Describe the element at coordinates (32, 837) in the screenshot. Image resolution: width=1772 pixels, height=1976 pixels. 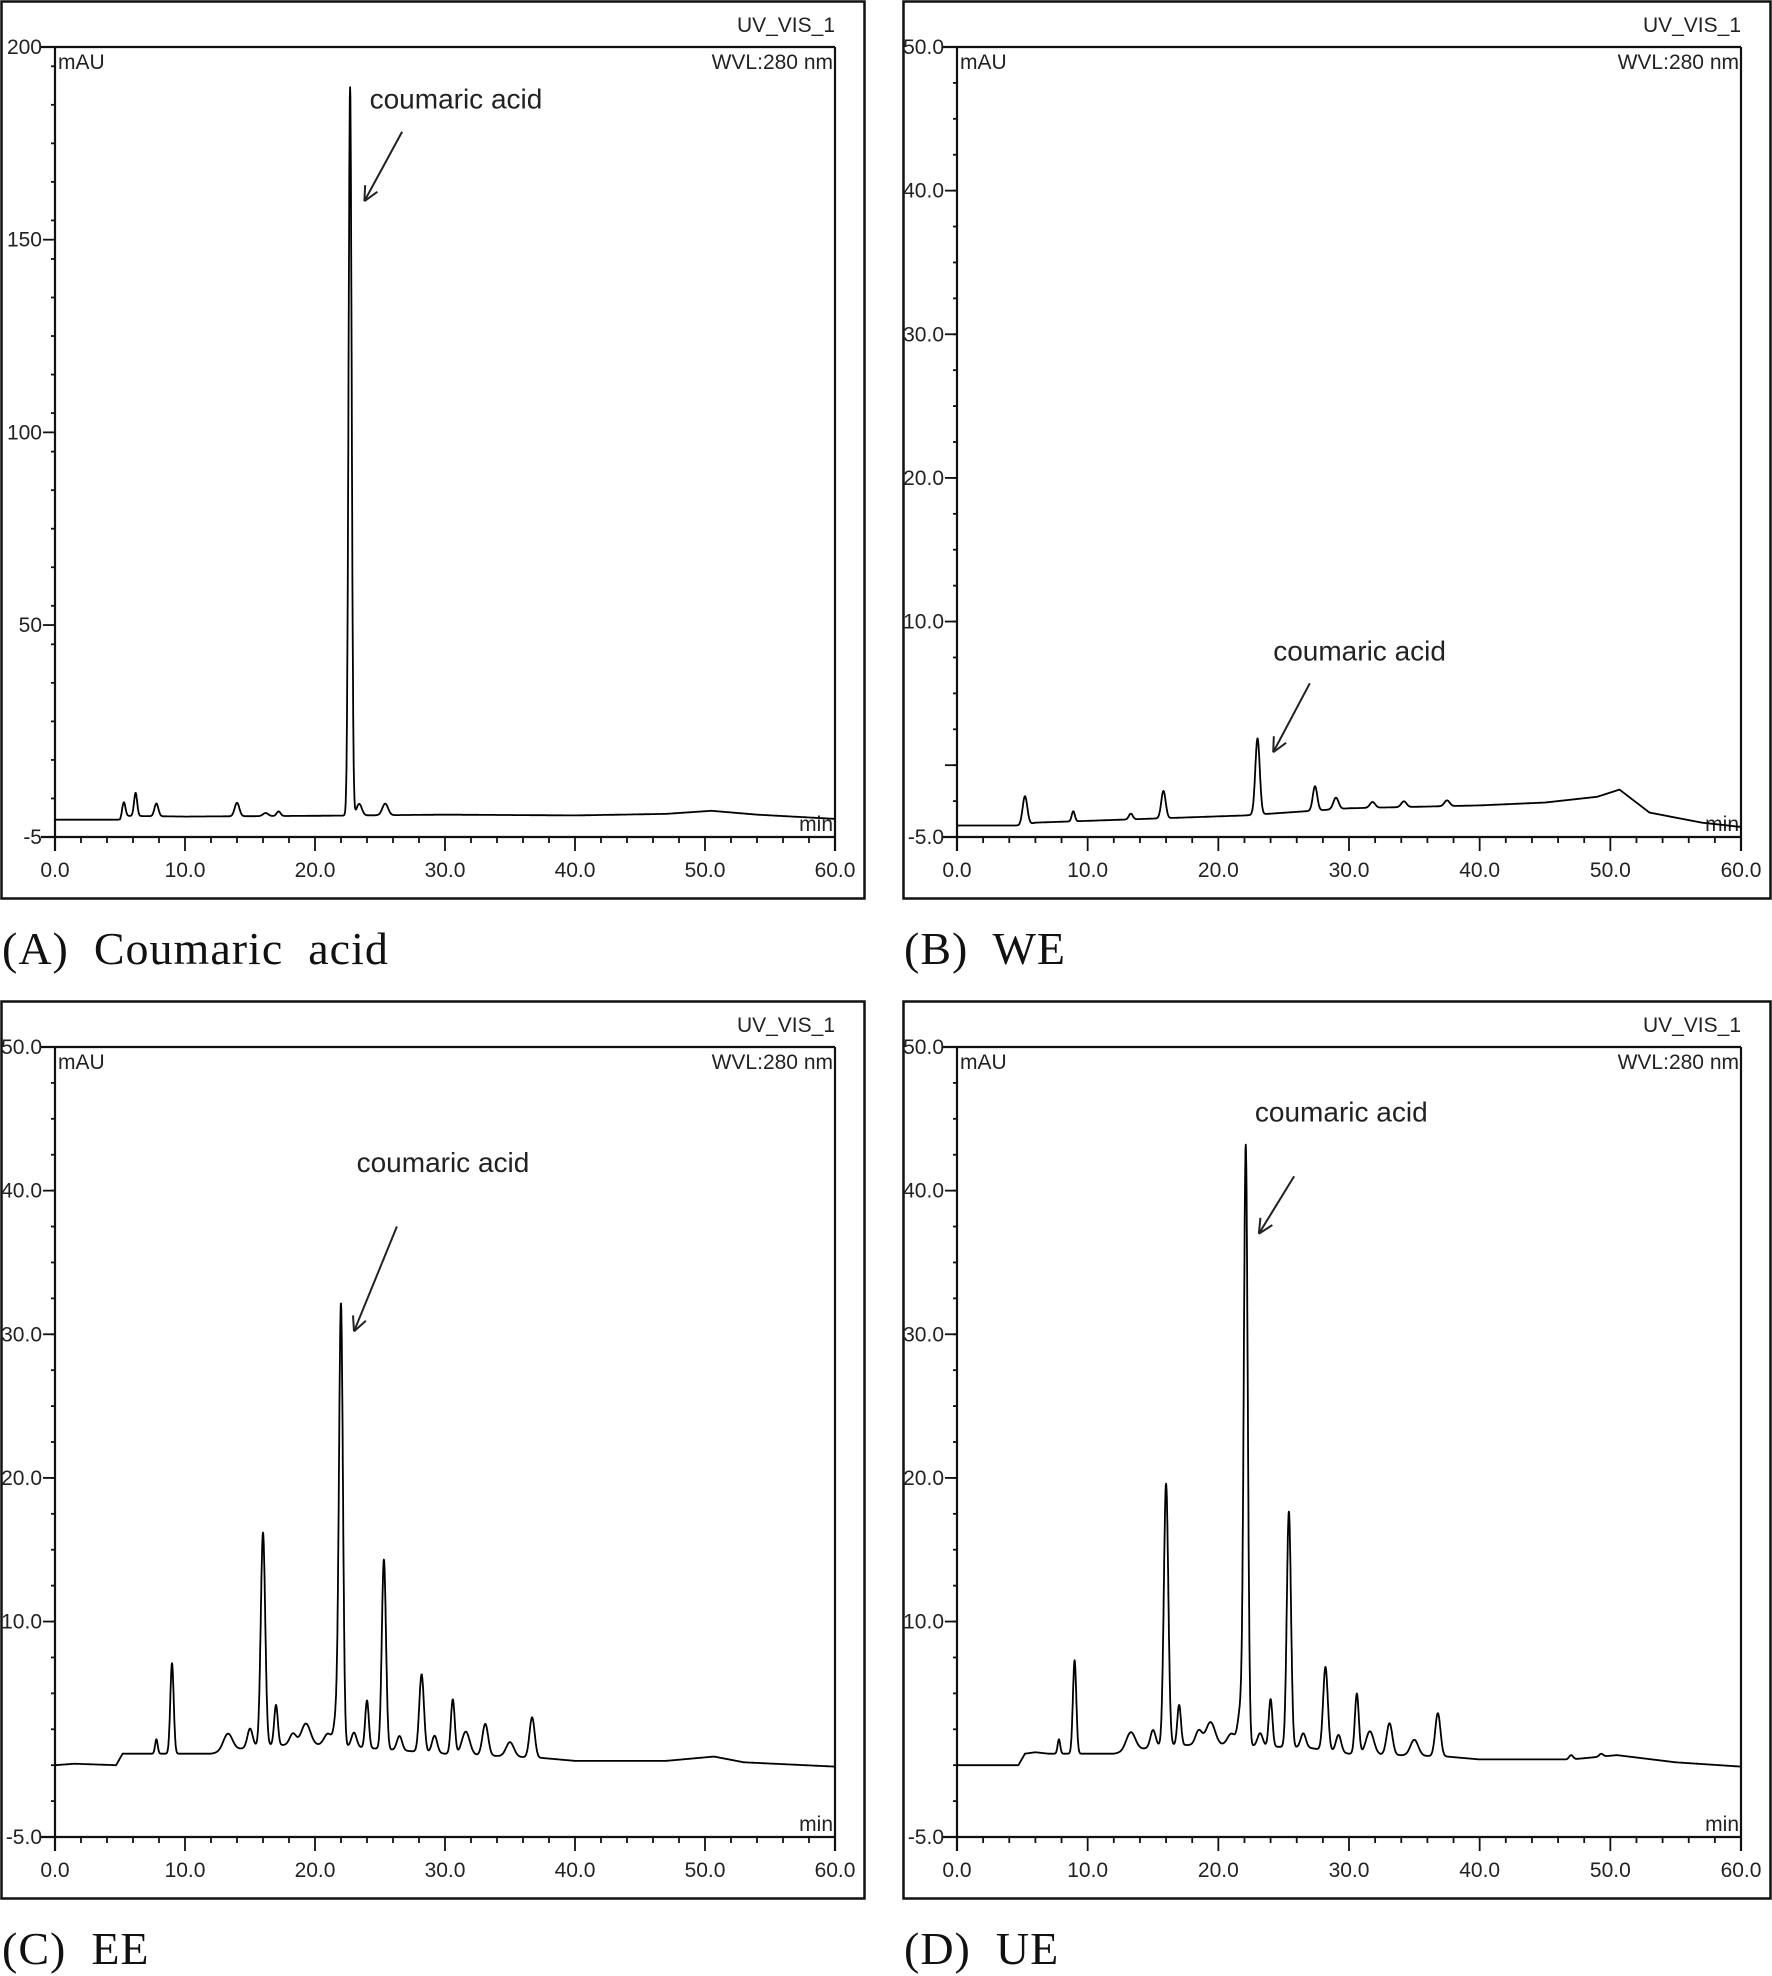
I see `y-tick-label: -5` at that location.